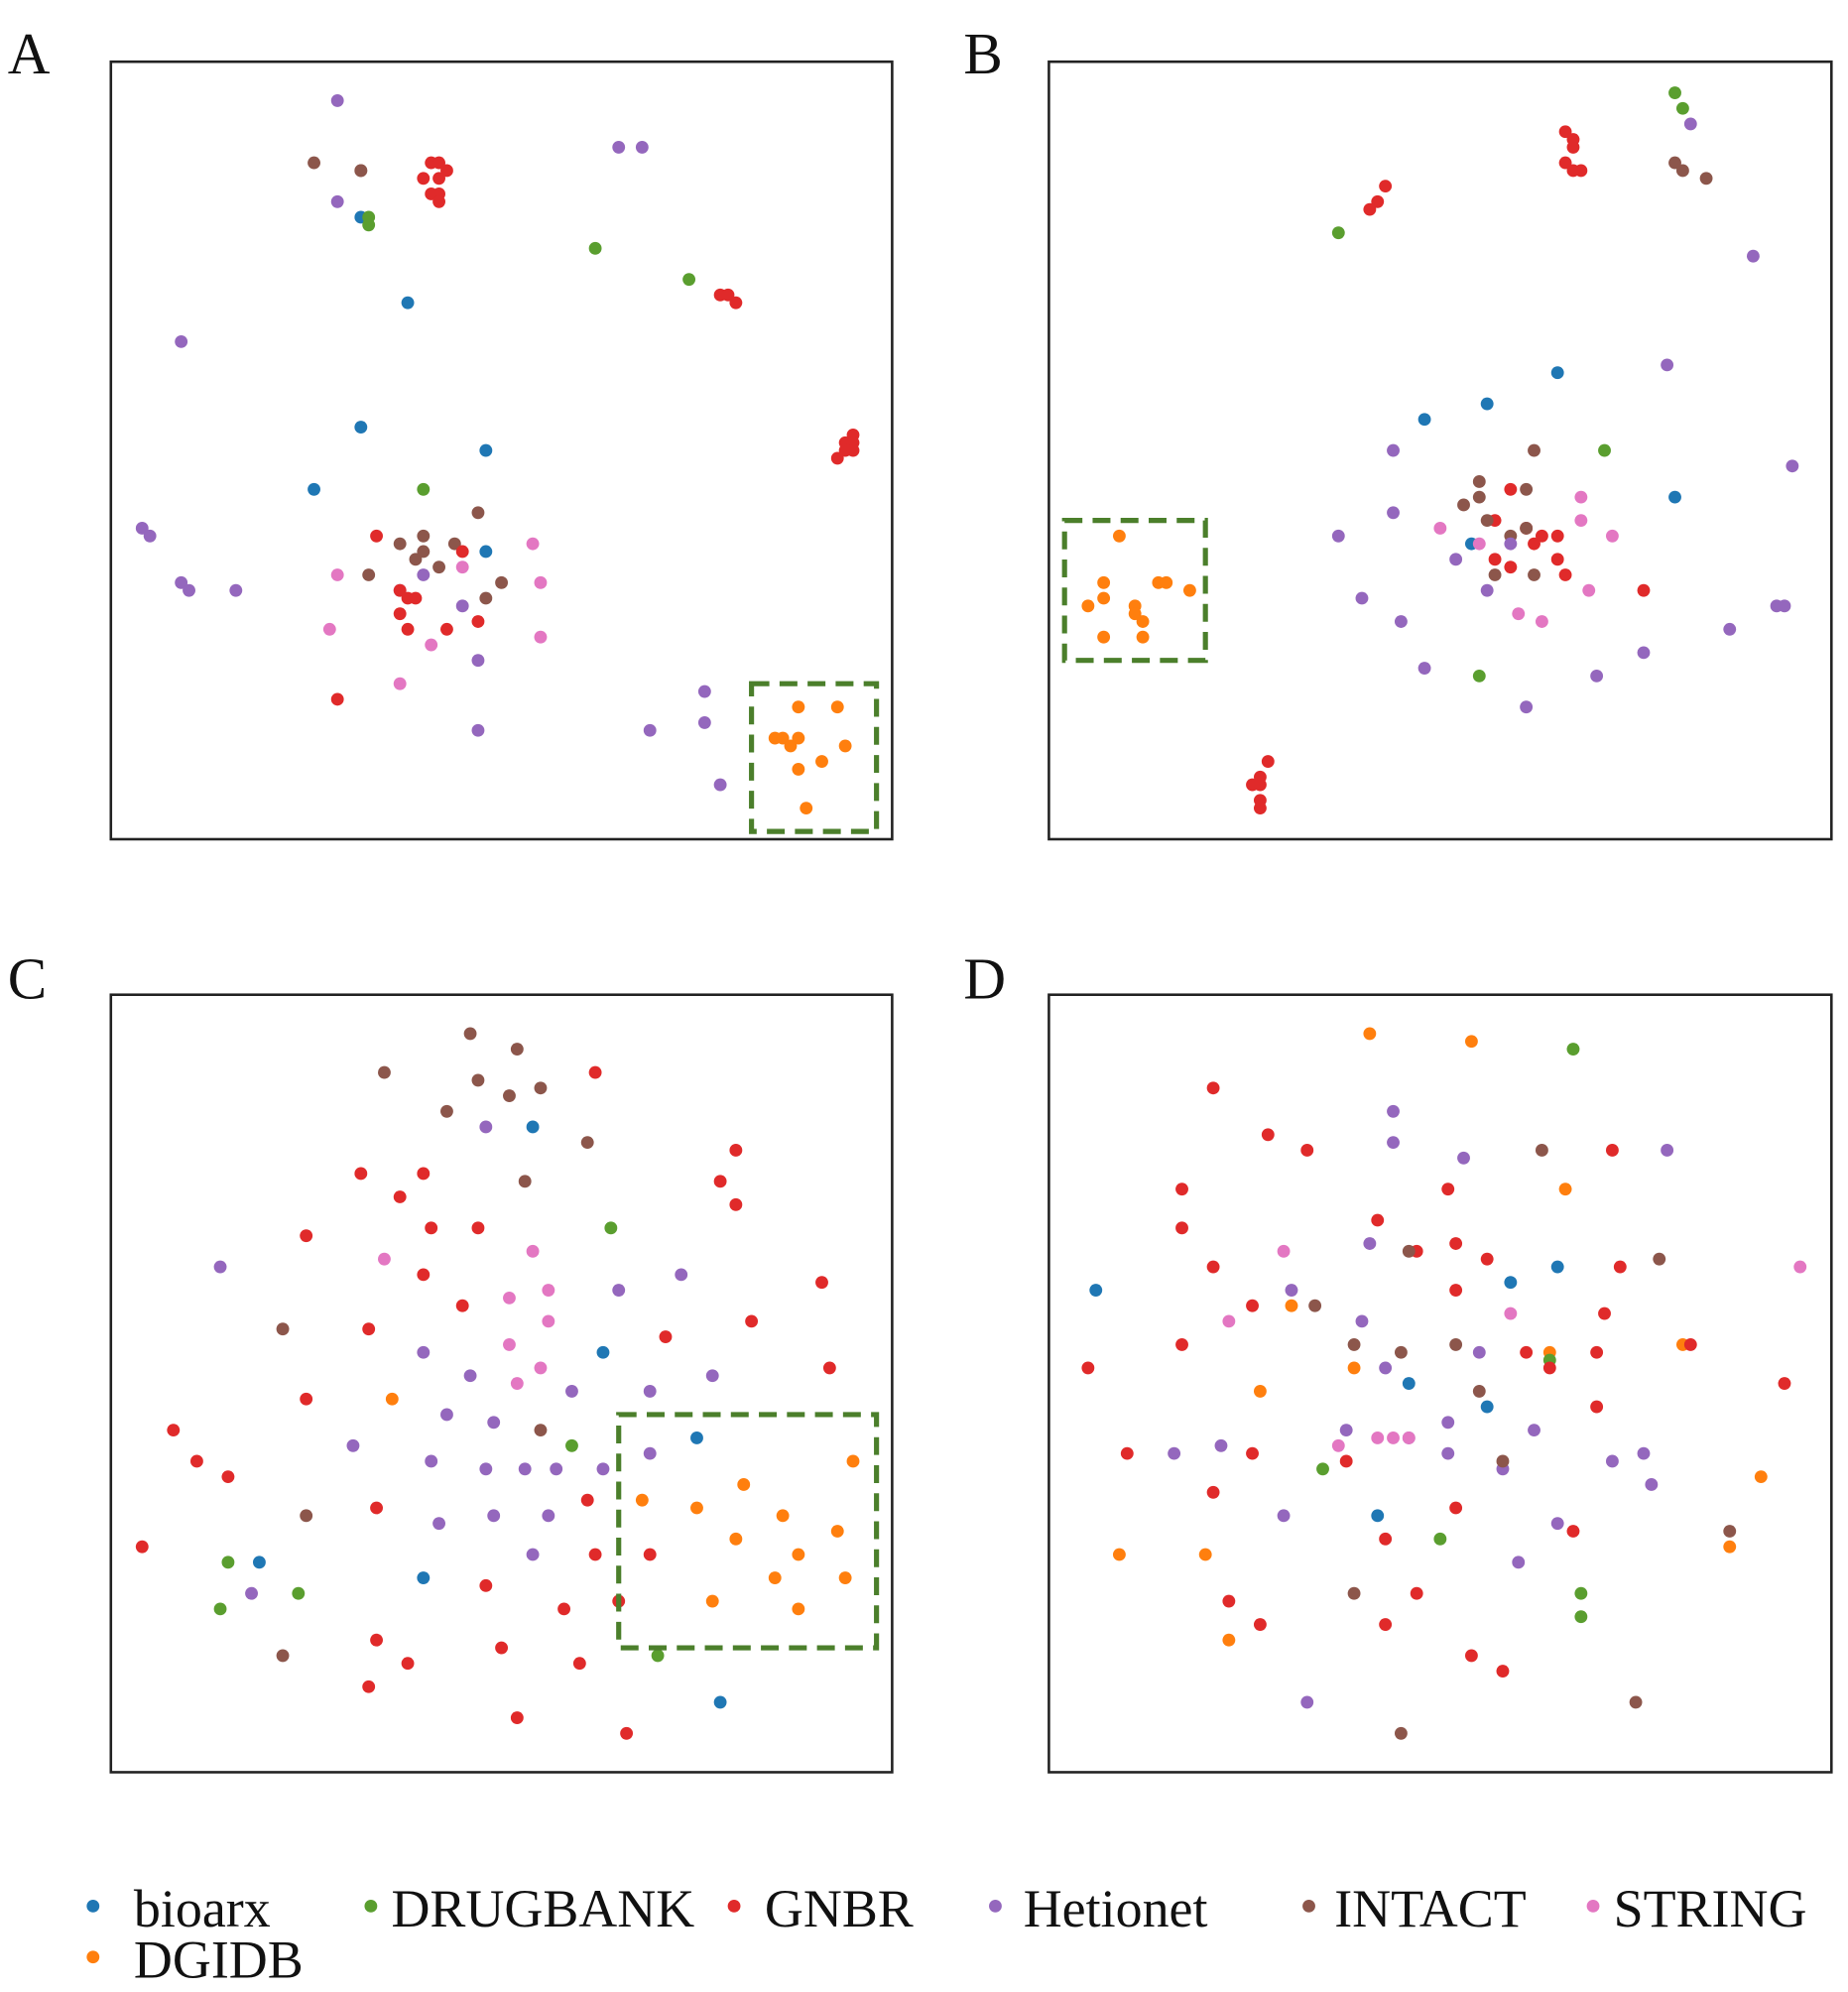  Describe the element at coordinates (29, 54) in the screenshot. I see `panel-label: A` at that location.